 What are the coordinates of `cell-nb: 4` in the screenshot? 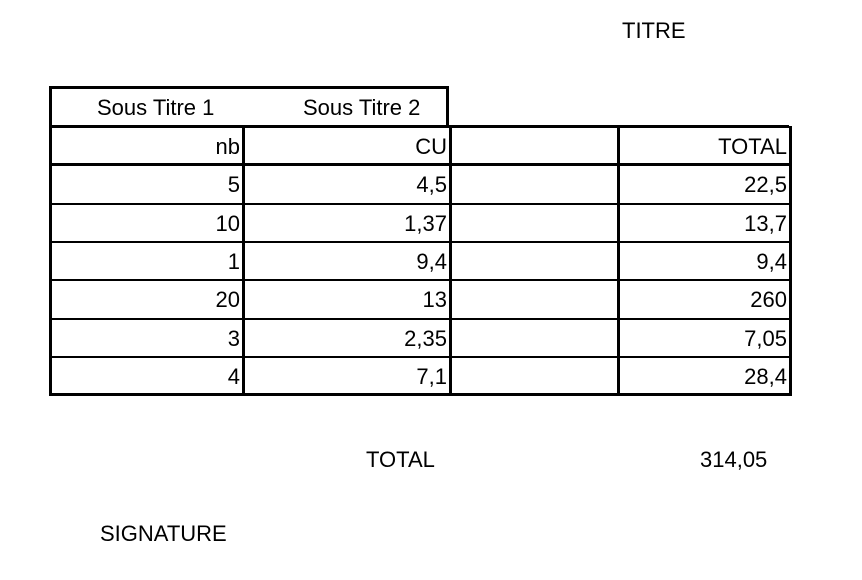 It's located at (233, 376).